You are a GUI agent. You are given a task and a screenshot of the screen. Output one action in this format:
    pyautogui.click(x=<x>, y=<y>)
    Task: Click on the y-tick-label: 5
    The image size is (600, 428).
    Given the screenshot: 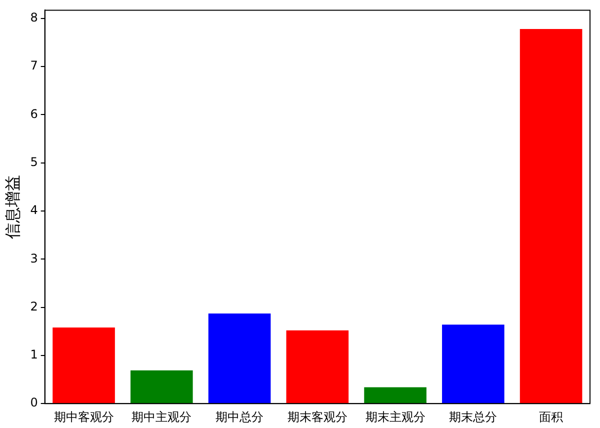 What is the action you would take?
    pyautogui.click(x=34, y=161)
    